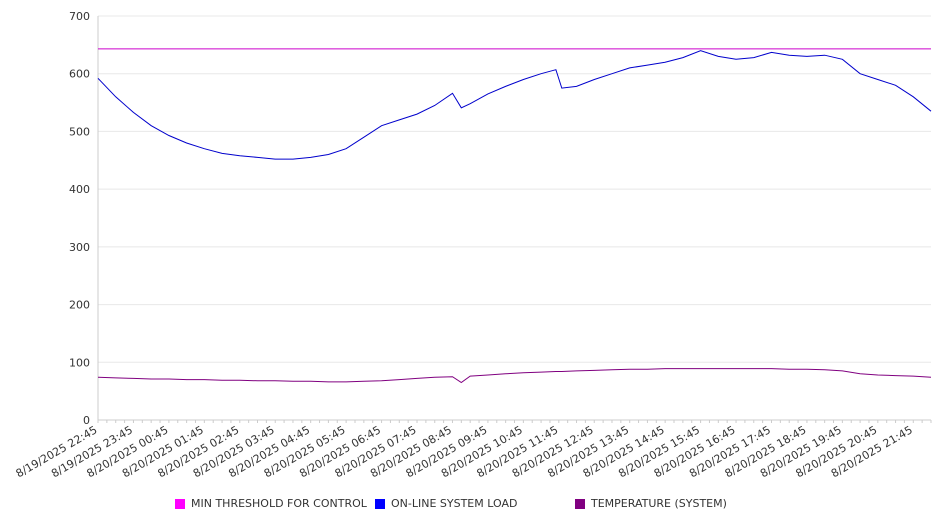  Describe the element at coordinates (454, 503) in the screenshot. I see `legend-label-system-load: ON-LINE SYSTEM LOAD` at that location.